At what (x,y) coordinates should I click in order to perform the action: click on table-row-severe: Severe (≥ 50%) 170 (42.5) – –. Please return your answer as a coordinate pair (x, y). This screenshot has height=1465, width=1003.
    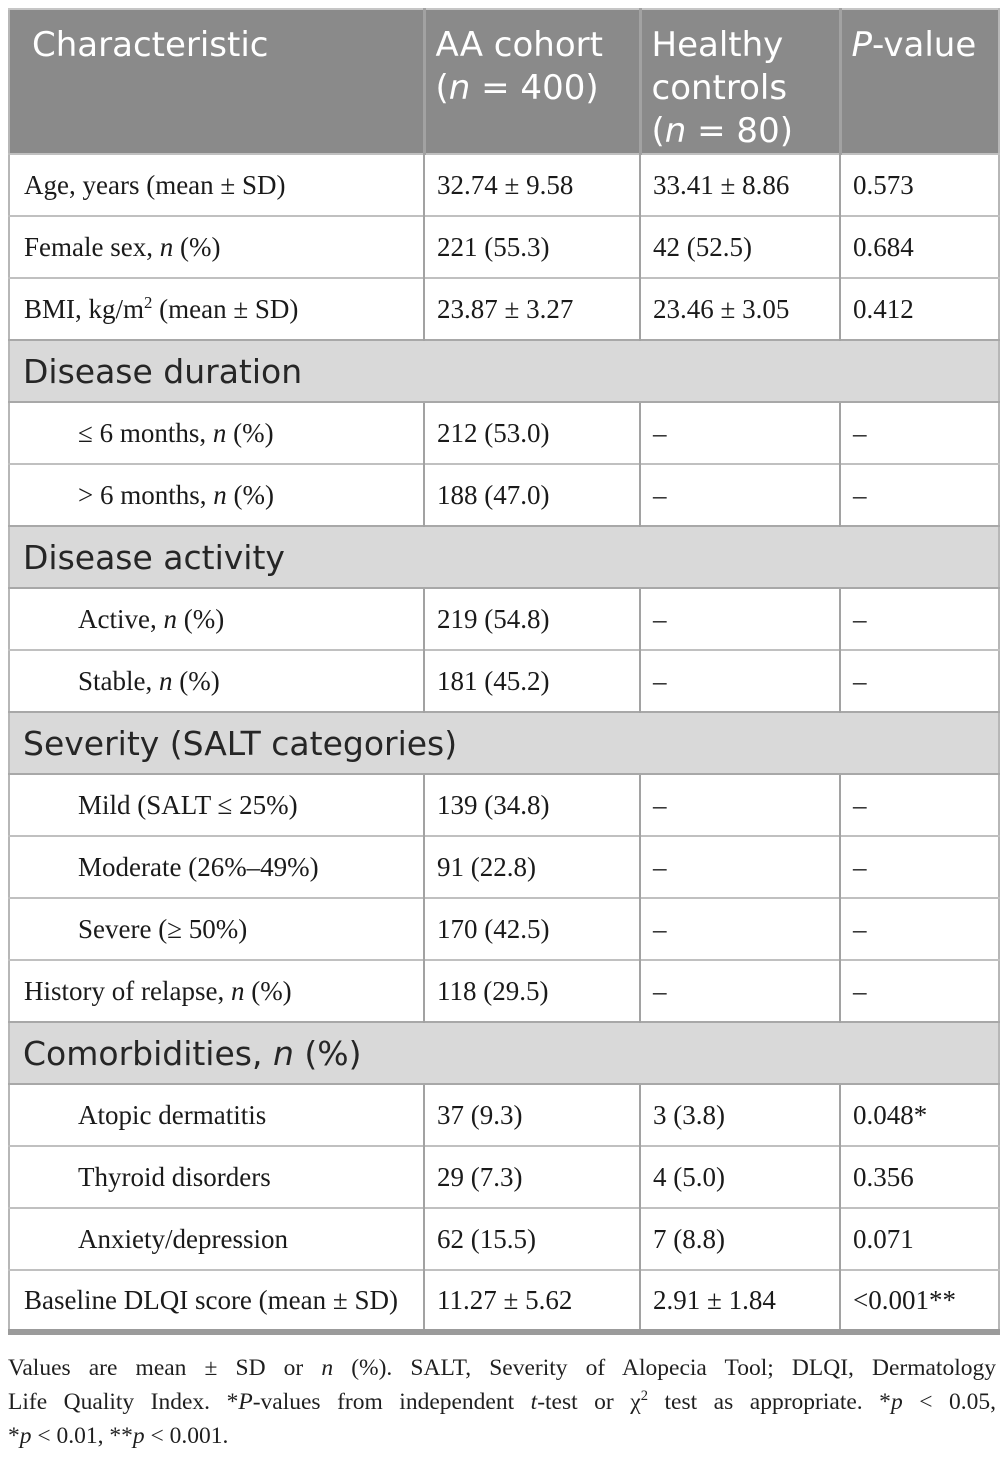
    Looking at the image, I should click on (504, 928).